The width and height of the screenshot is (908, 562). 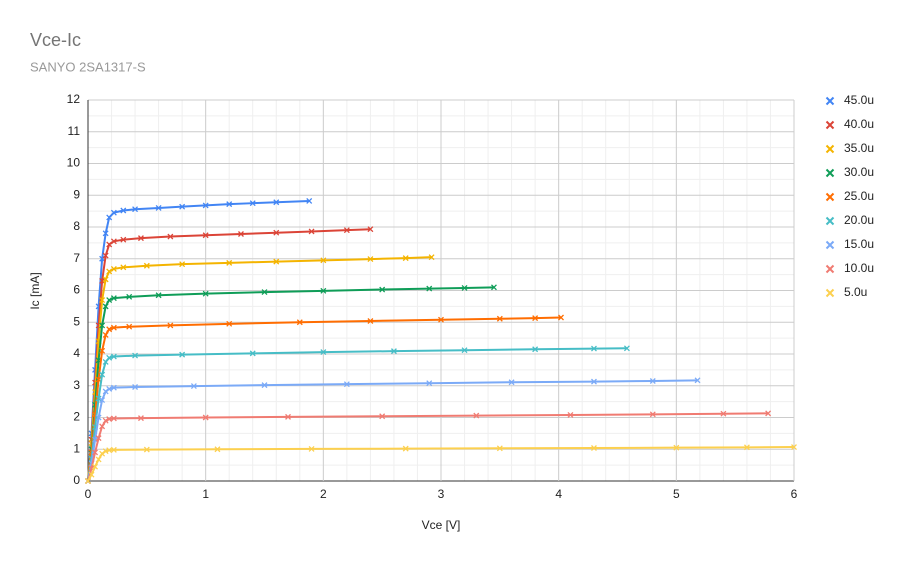 I want to click on y-tick-label: 9, so click(x=76, y=194).